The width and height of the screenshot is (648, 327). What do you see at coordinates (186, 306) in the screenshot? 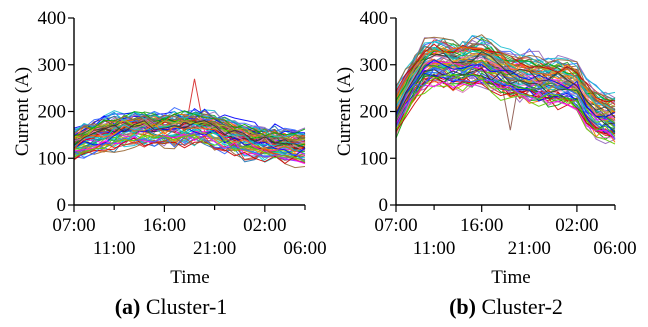
I see `caption-text-a: Cluster-1` at bounding box center [186, 306].